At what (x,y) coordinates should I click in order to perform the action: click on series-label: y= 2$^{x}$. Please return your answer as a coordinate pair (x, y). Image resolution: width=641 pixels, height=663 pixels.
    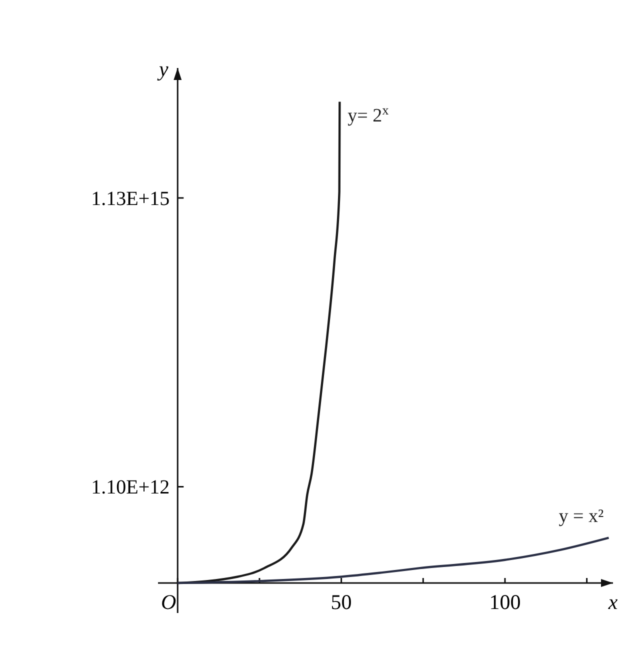
    Looking at the image, I should click on (369, 114).